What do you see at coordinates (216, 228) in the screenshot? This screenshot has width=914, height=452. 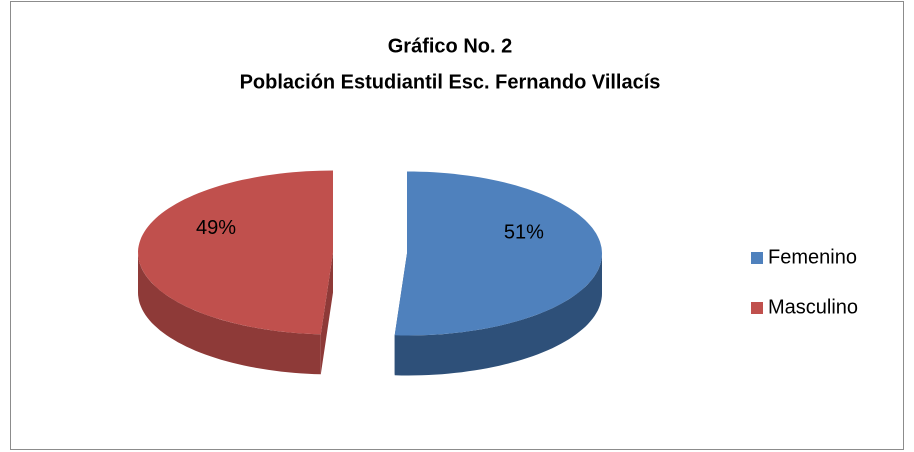 I see `data-label: 49%` at bounding box center [216, 228].